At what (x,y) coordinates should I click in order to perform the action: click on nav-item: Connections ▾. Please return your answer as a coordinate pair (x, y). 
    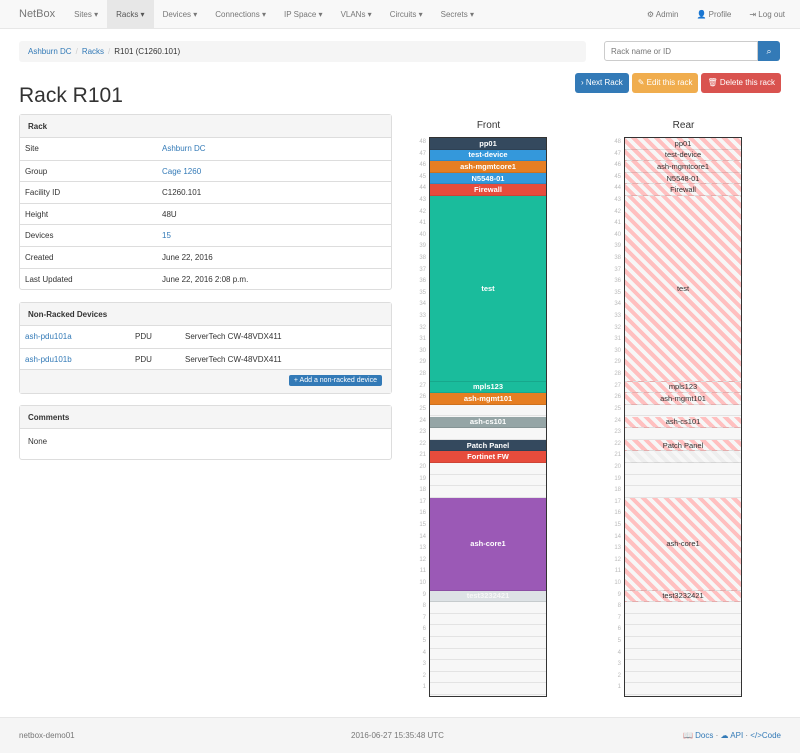
    Looking at the image, I should click on (240, 14).